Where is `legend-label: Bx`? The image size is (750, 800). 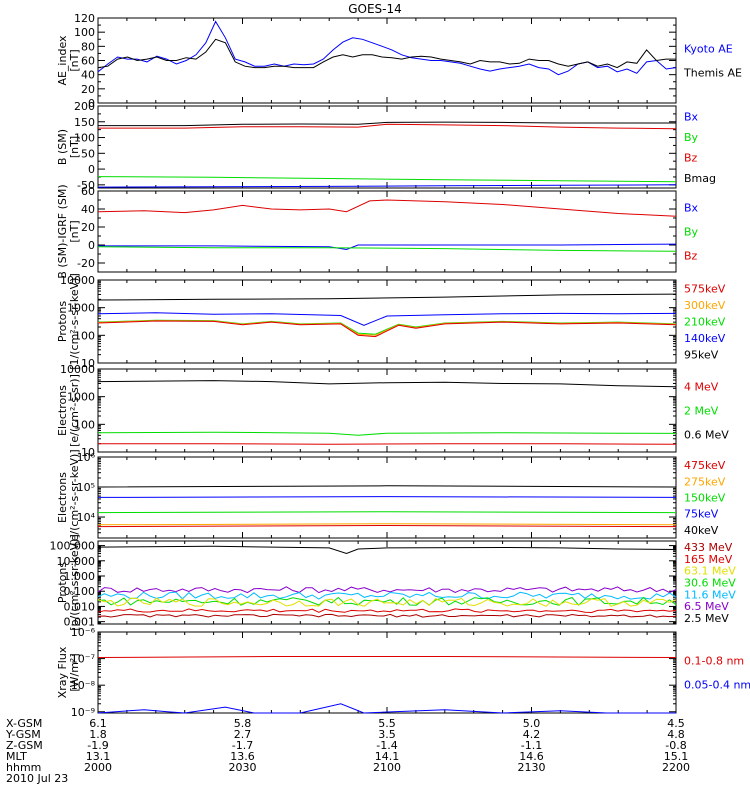 legend-label: Bx is located at coordinates (691, 208).